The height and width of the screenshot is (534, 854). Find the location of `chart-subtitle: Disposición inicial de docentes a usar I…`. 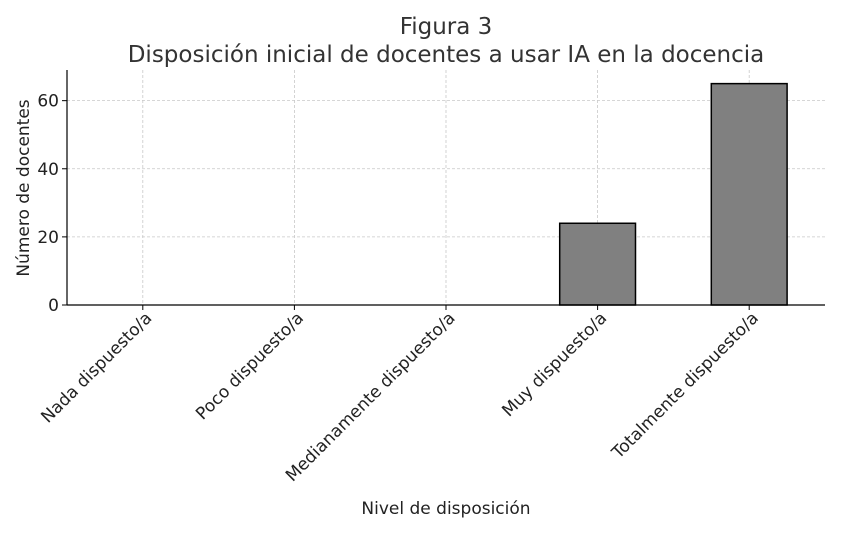

chart-subtitle: Disposición inicial de docentes a usar I… is located at coordinates (446, 55).